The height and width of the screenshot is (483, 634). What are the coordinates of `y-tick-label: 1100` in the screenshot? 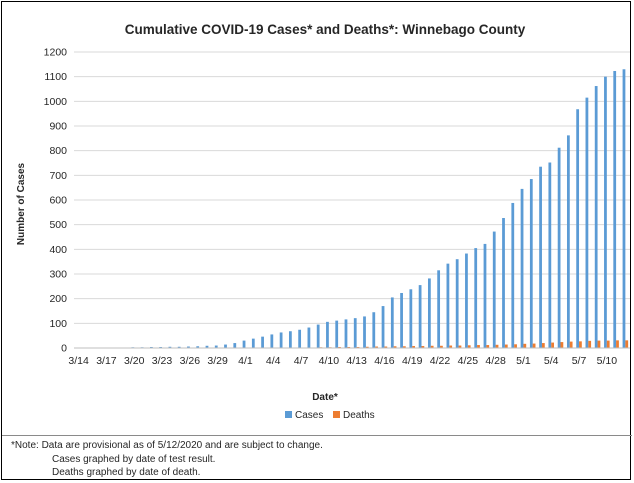 It's located at (55, 77).